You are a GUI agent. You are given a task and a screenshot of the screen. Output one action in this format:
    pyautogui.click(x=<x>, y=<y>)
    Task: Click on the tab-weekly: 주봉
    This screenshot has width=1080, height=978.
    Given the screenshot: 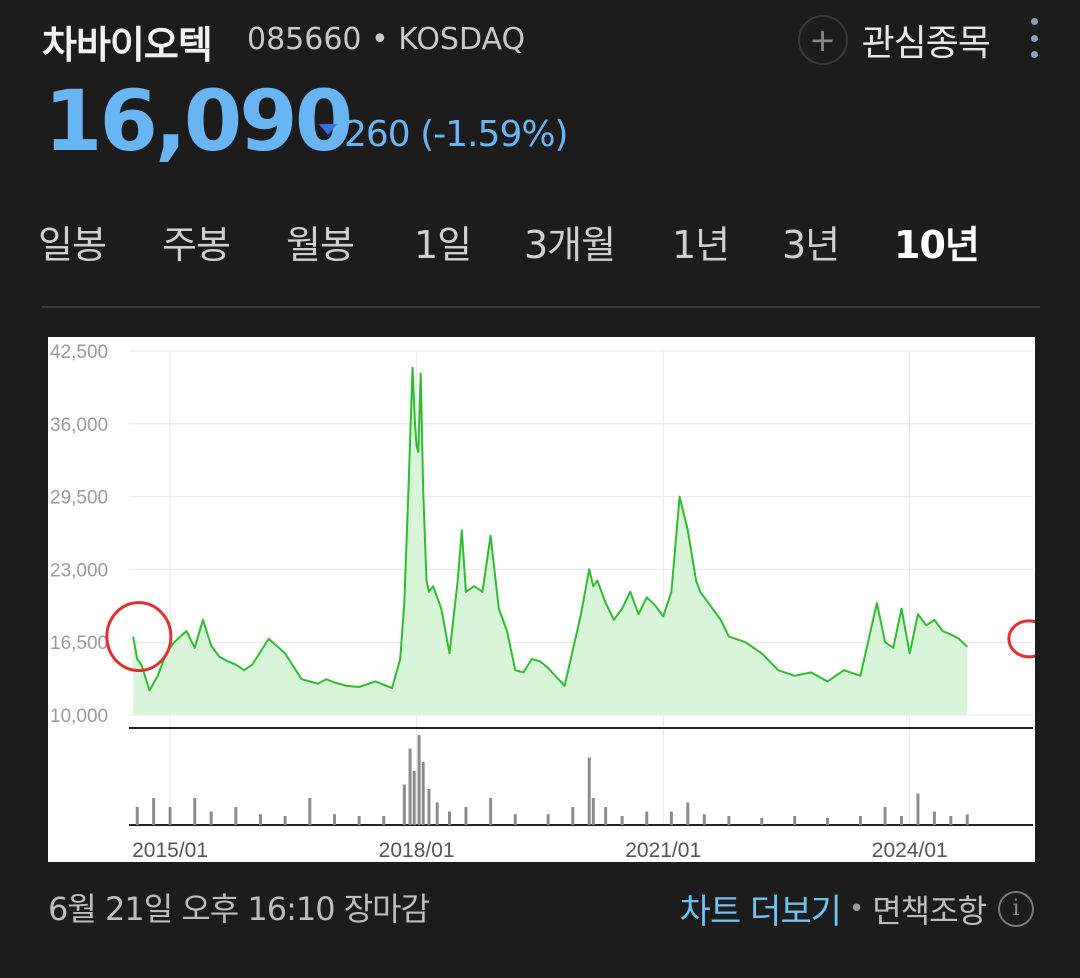 What is the action you would take?
    pyautogui.click(x=196, y=245)
    